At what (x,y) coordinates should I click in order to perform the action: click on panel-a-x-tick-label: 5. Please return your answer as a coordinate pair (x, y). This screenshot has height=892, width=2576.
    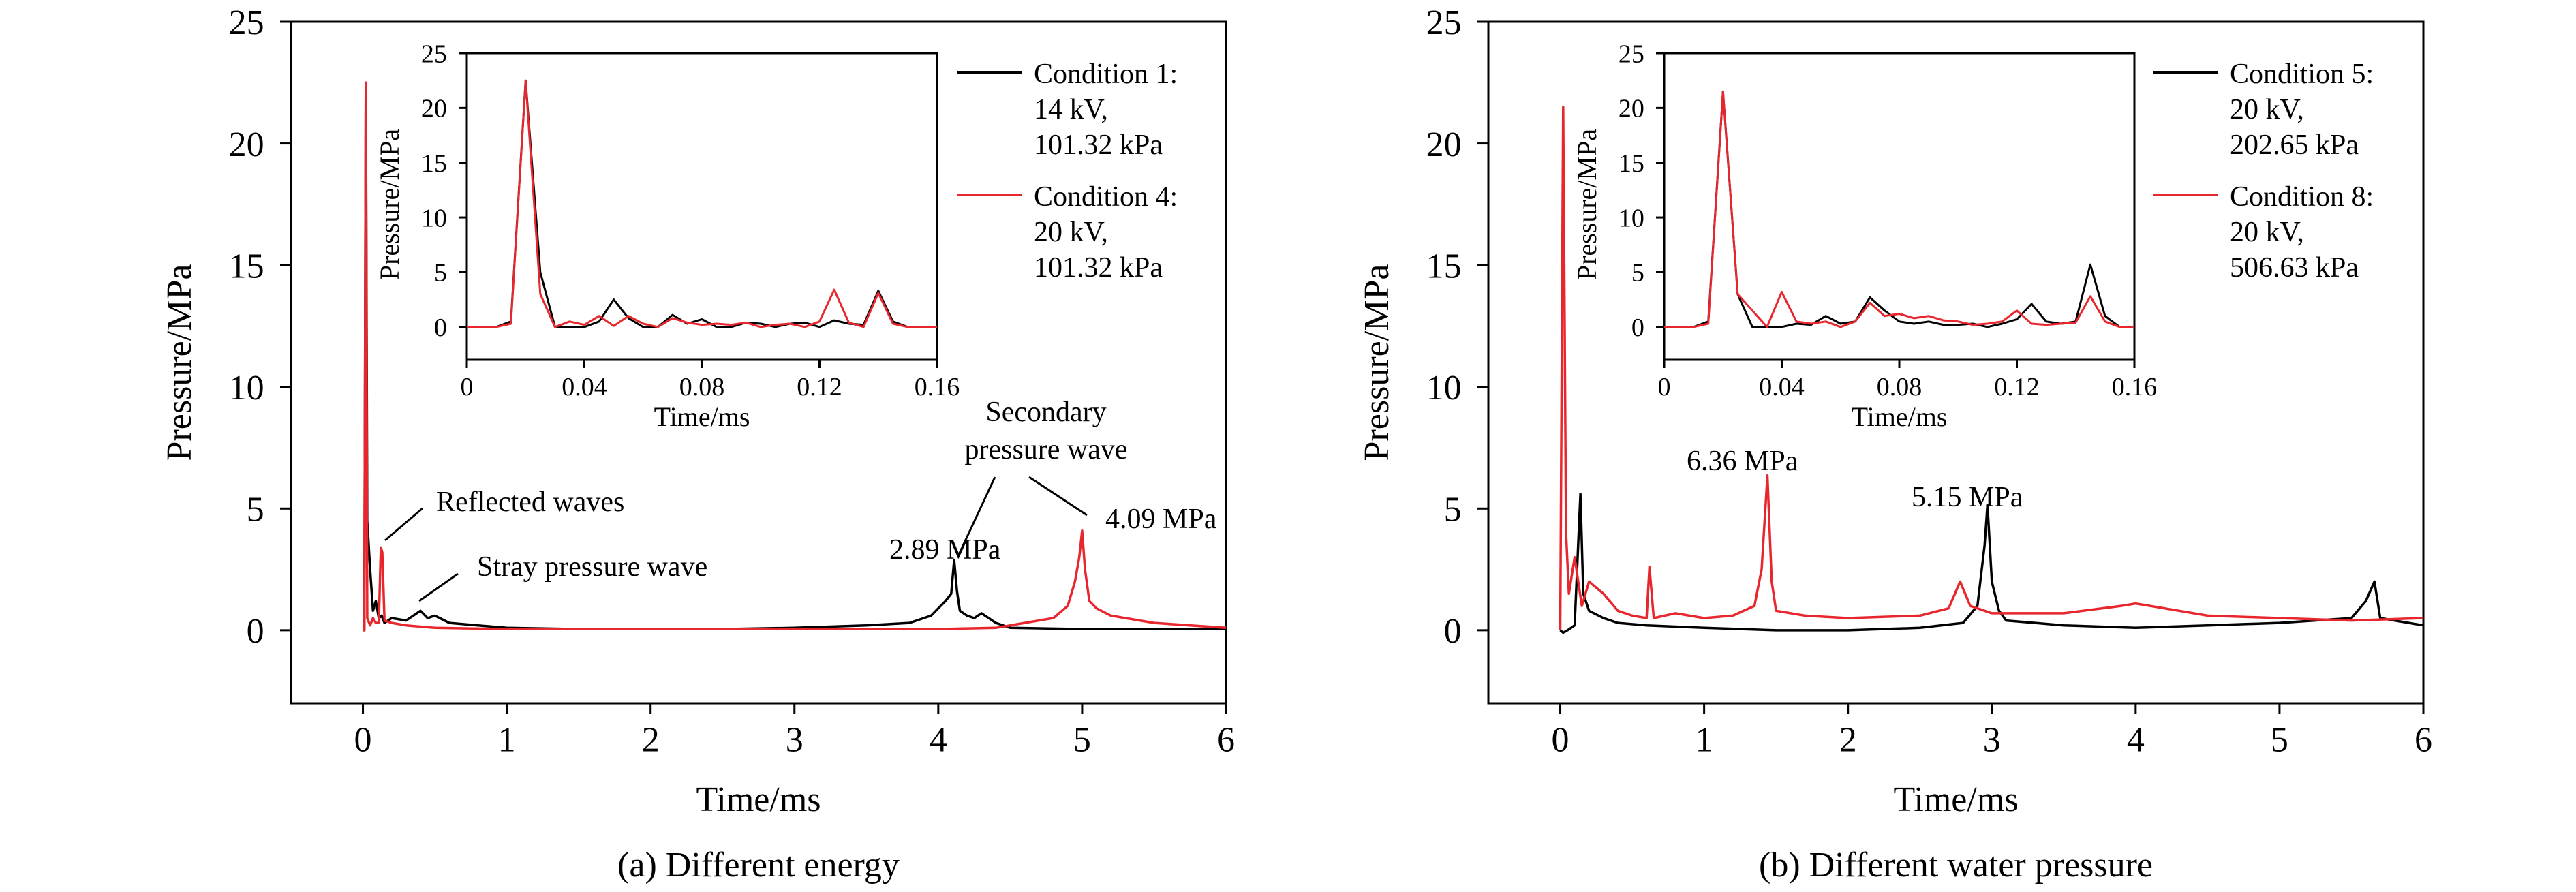
    Looking at the image, I should click on (1082, 741).